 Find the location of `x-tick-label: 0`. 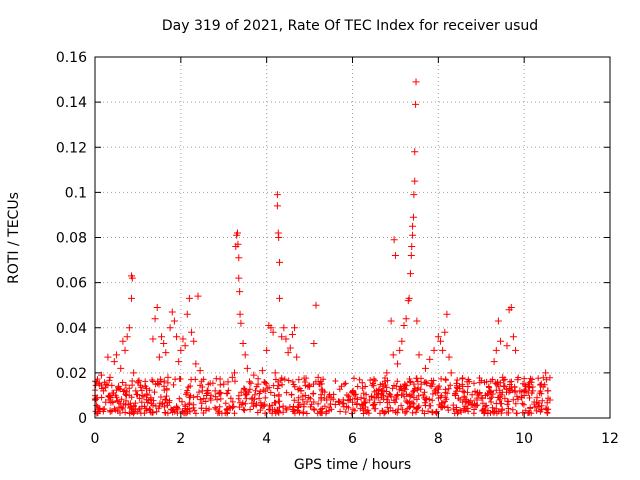

x-tick-label: 0 is located at coordinates (95, 439).